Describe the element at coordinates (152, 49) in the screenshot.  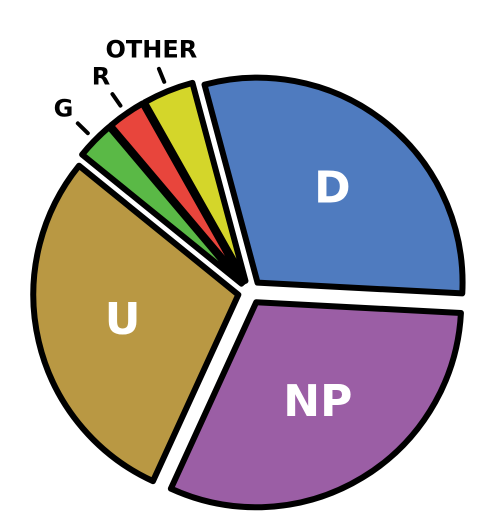
I see `slice-label: OTHER` at that location.